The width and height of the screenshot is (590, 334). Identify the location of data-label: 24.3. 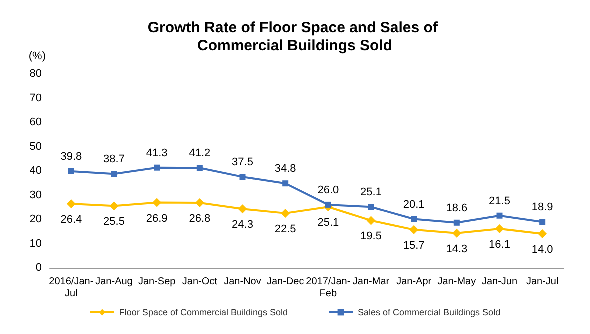
(243, 225).